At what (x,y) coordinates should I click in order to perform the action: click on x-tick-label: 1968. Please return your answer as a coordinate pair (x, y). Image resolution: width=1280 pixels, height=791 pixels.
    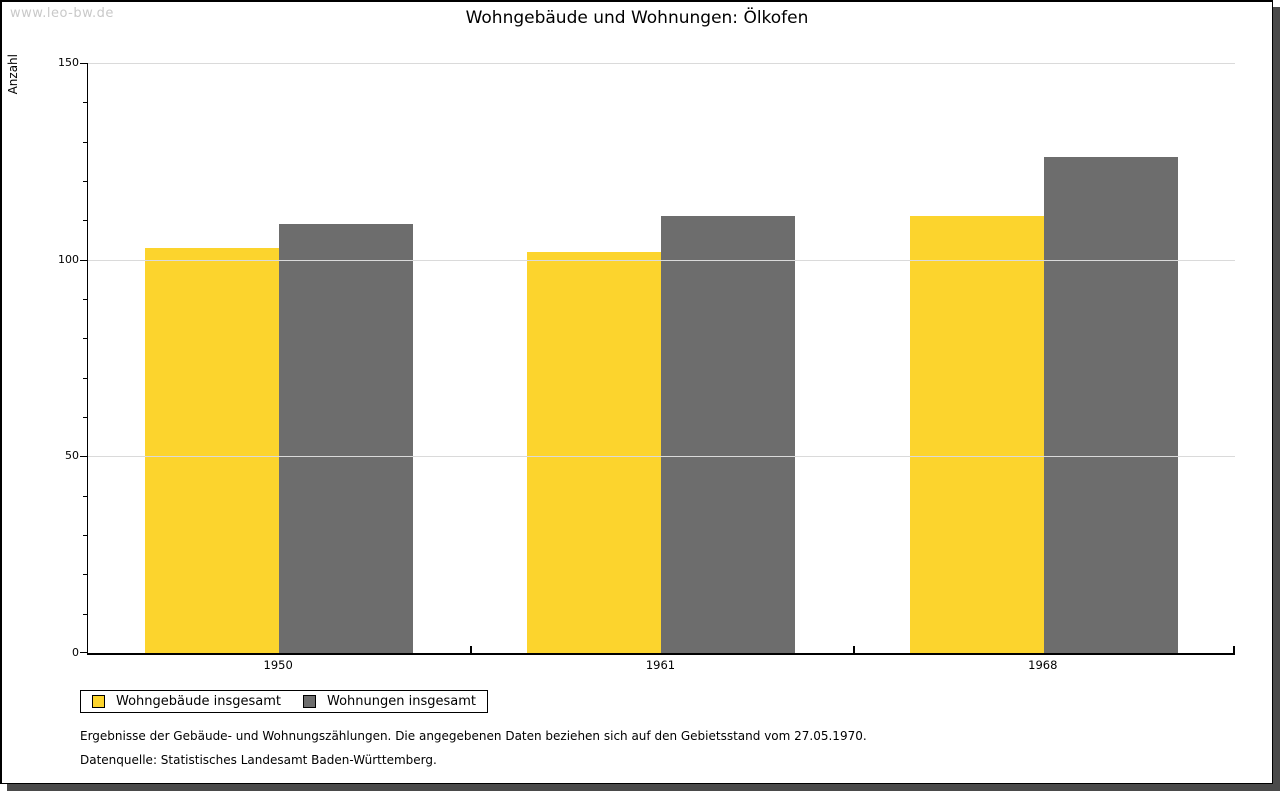
    Looking at the image, I should click on (1043, 665).